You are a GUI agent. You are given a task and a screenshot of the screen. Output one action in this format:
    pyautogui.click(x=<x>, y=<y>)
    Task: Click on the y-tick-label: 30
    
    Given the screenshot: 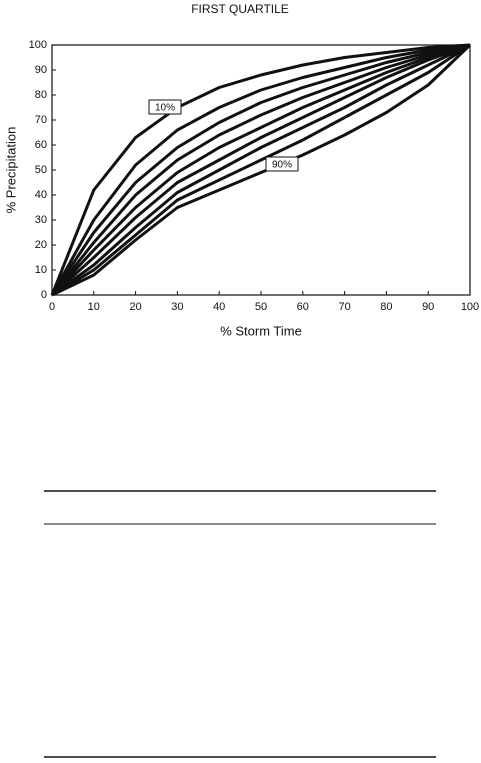 What is the action you would take?
    pyautogui.click(x=41, y=220)
    